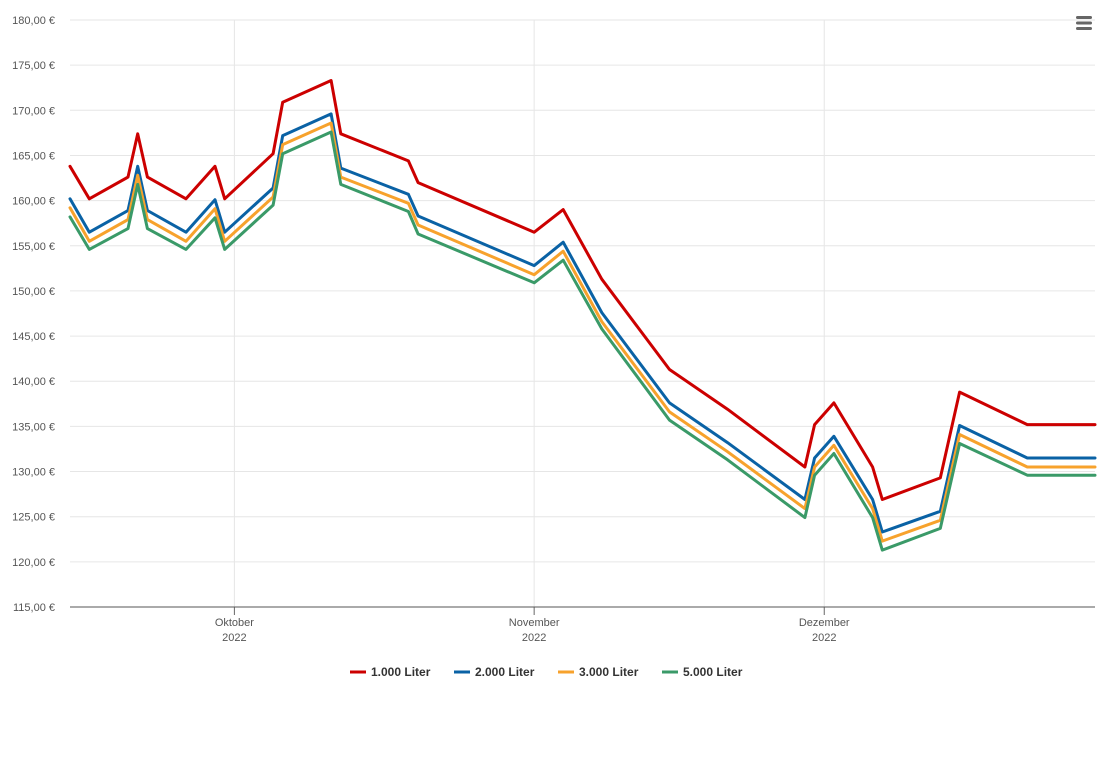 The width and height of the screenshot is (1105, 774). Describe the element at coordinates (33, 156) in the screenshot. I see `y-tick-label: 165,00 €` at that location.